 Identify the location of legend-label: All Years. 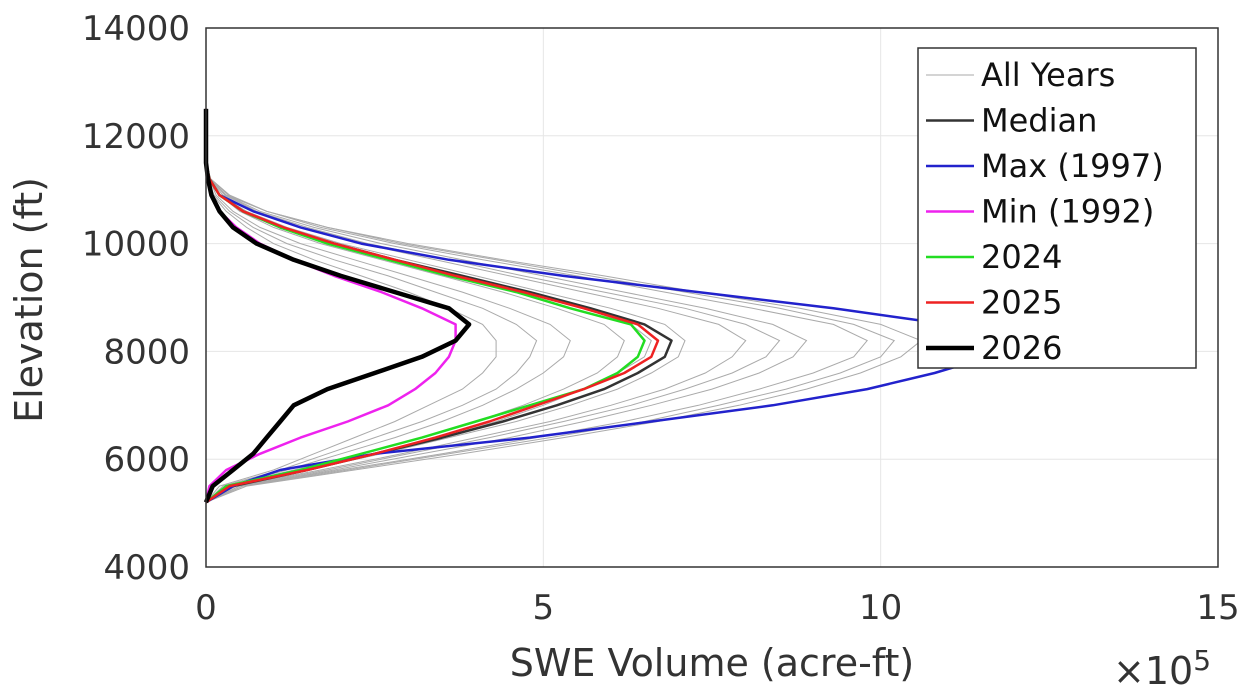
(1048, 75).